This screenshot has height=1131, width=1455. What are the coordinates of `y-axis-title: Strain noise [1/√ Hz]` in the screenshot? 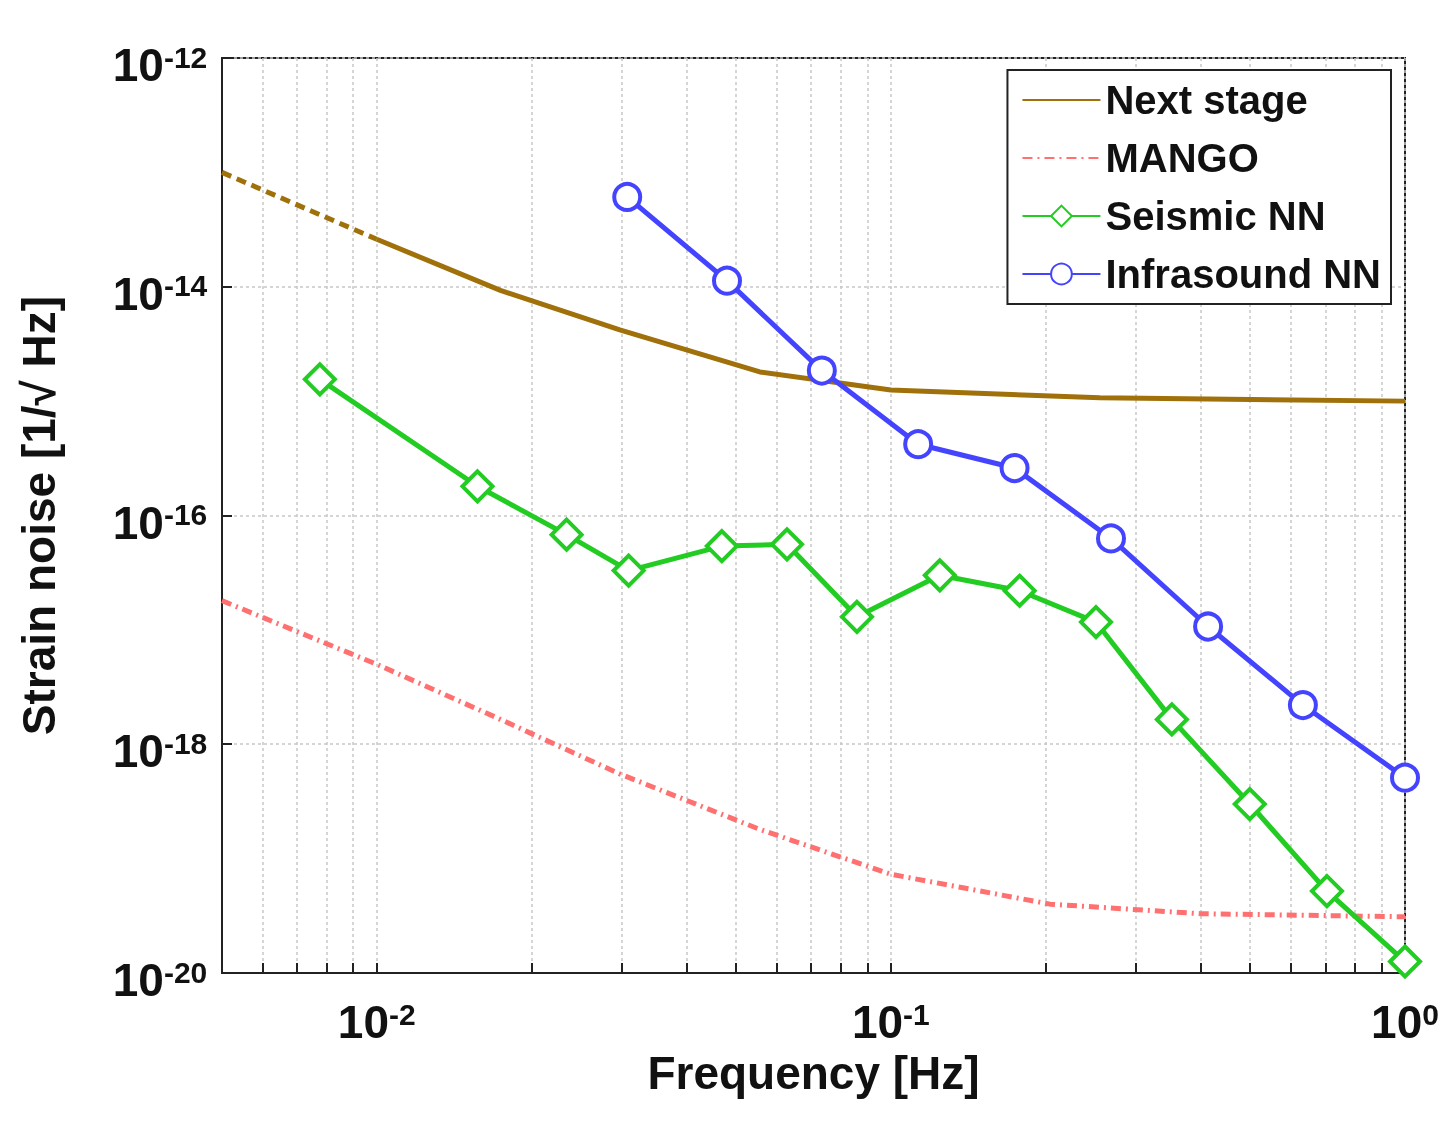 It's located at (39, 515).